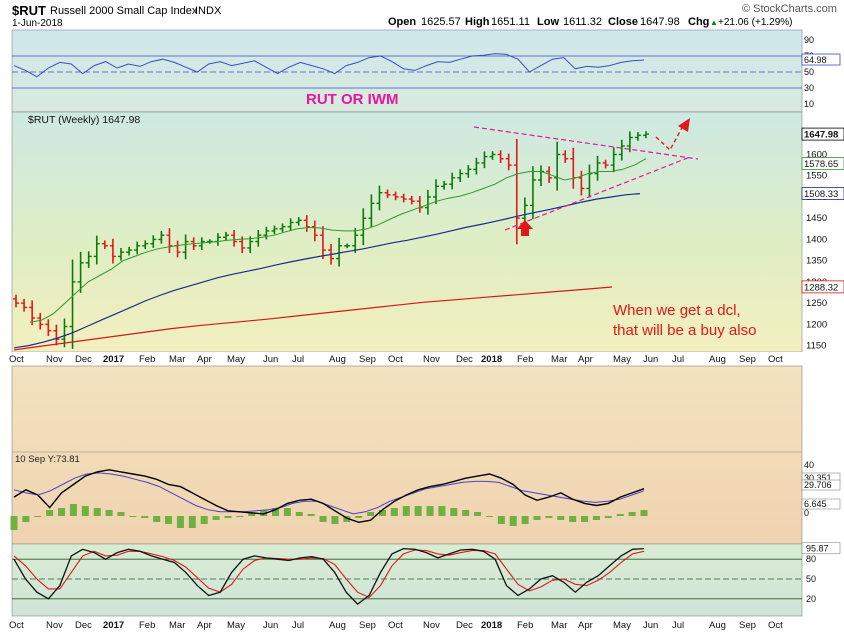  Describe the element at coordinates (816, 176) in the screenshot. I see `price-tick-label: 1550` at that location.